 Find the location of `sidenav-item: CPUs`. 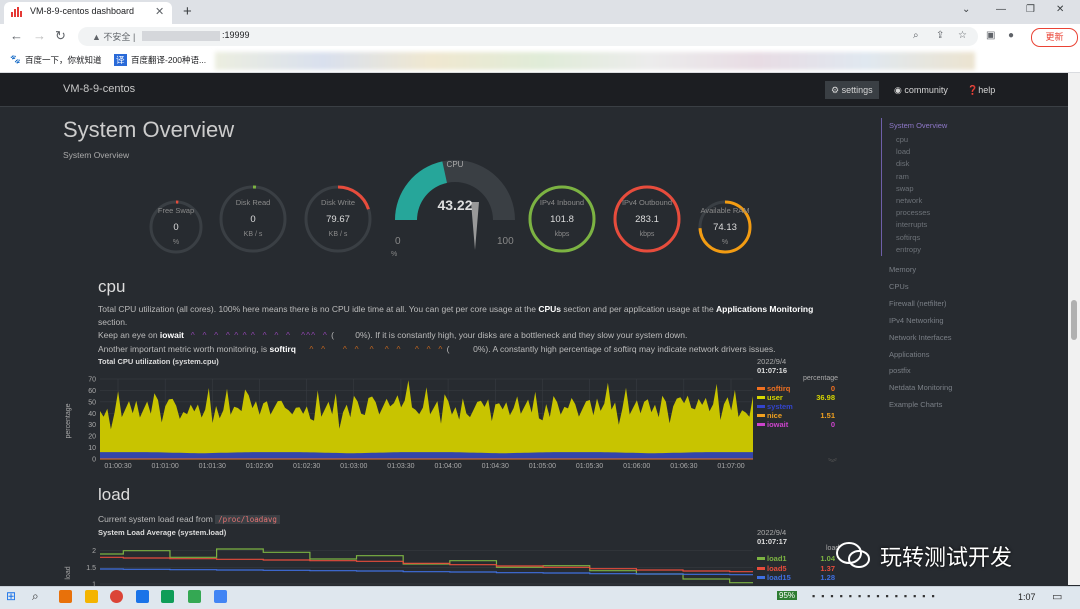

sidenav-item: CPUs is located at coordinates (899, 286).